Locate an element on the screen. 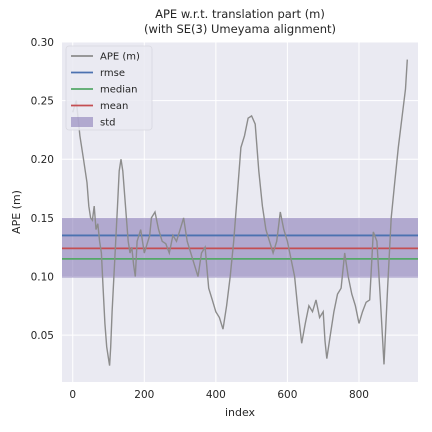  legend-swatch-std is located at coordinates (82, 122).